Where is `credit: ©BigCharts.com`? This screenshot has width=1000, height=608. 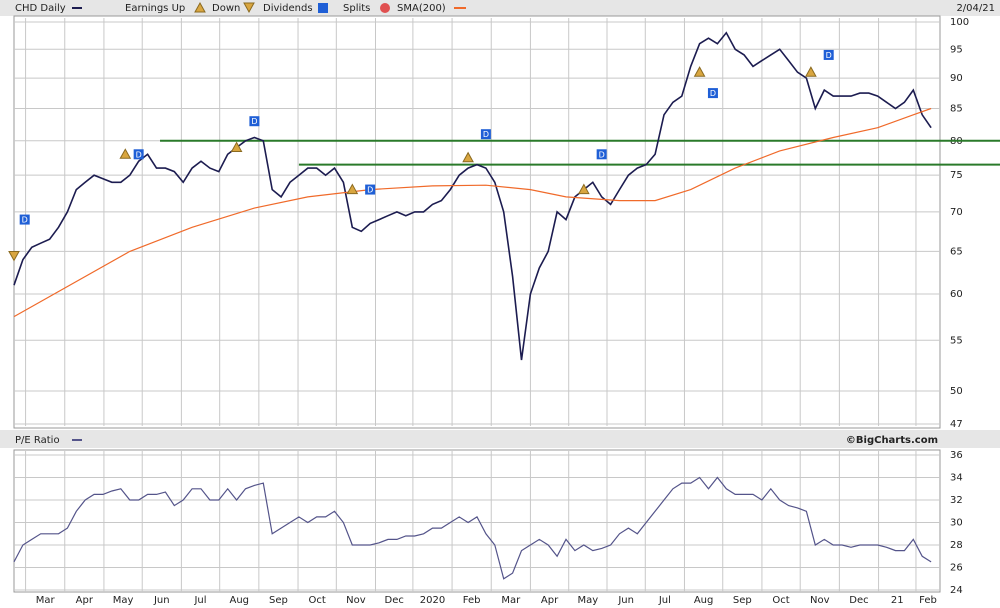 credit: ©BigCharts.com is located at coordinates (892, 440).